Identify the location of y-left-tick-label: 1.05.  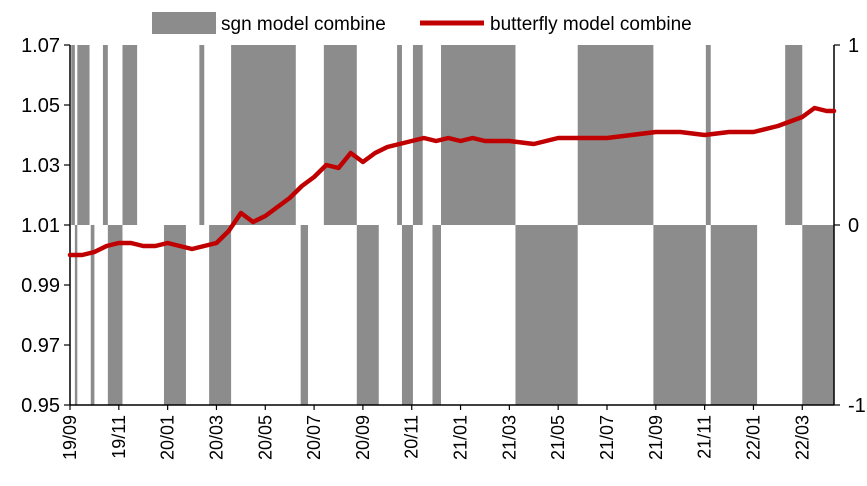
(40, 106).